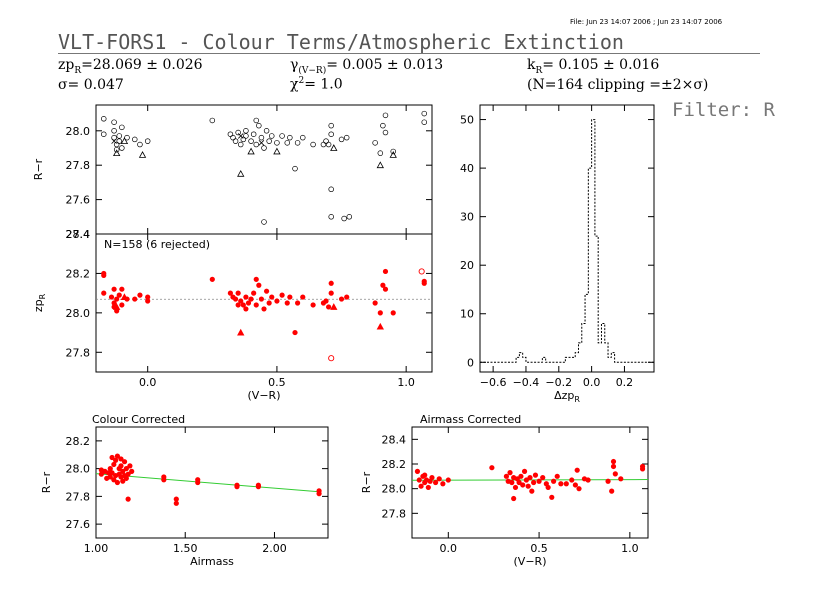  What do you see at coordinates (264, 169) in the screenshot?
I see `raw-panel-frame` at bounding box center [264, 169].